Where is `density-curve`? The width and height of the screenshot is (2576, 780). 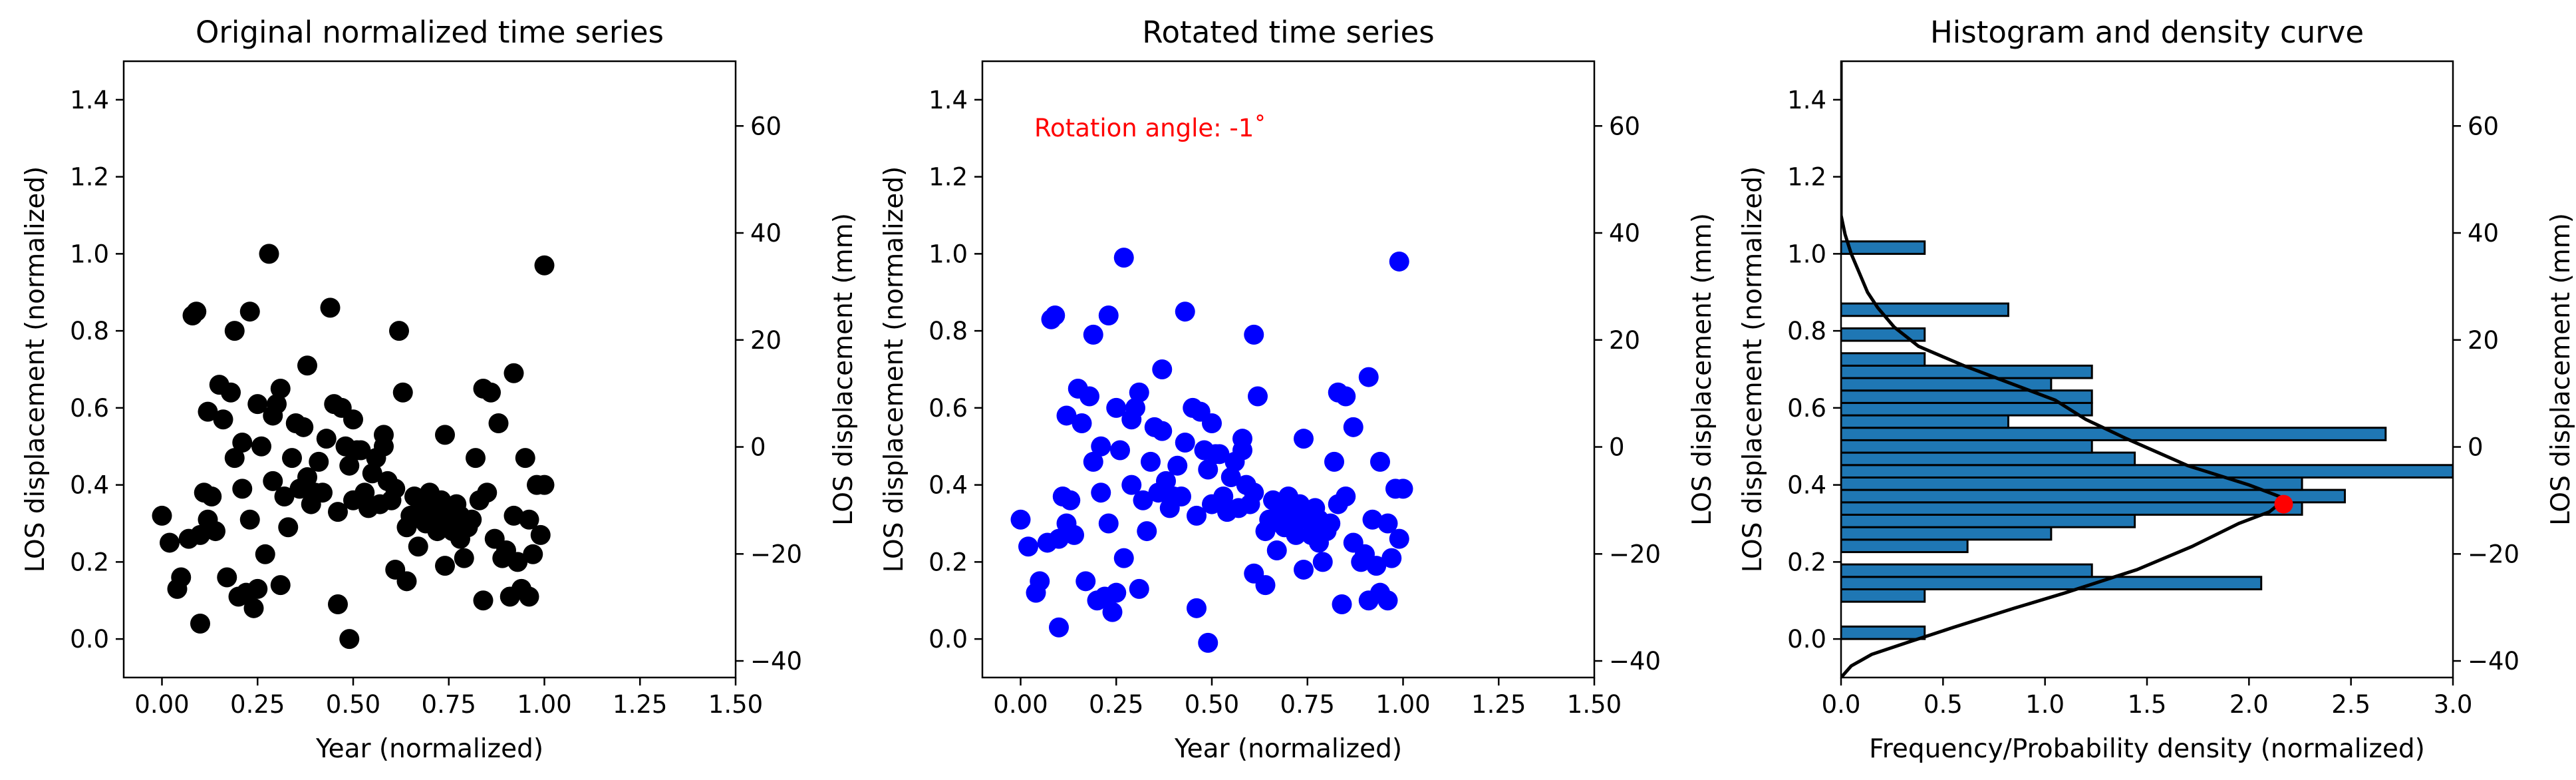 density-curve is located at coordinates (2064, 369).